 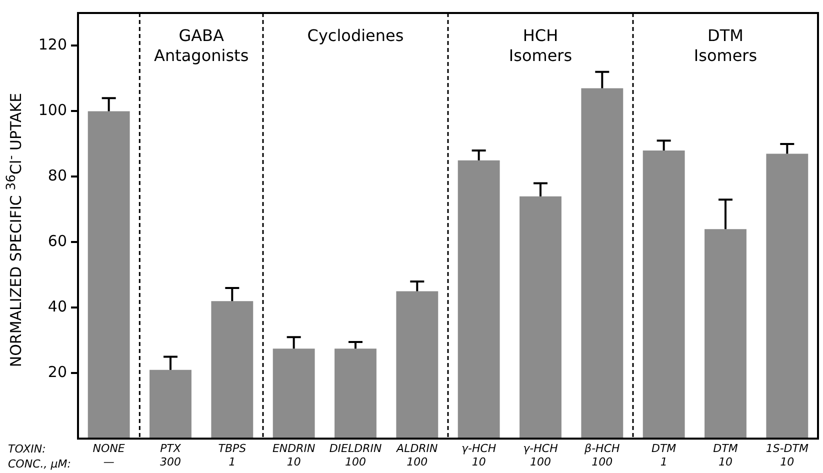 I want to click on x-tick-label: ENDRIN 10, so click(x=294, y=455).